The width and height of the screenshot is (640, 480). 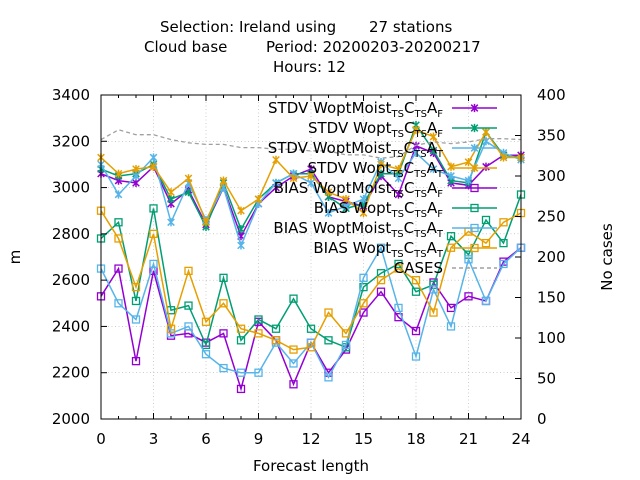 I want to click on y2-tick-label: 100, so click(x=551, y=338).